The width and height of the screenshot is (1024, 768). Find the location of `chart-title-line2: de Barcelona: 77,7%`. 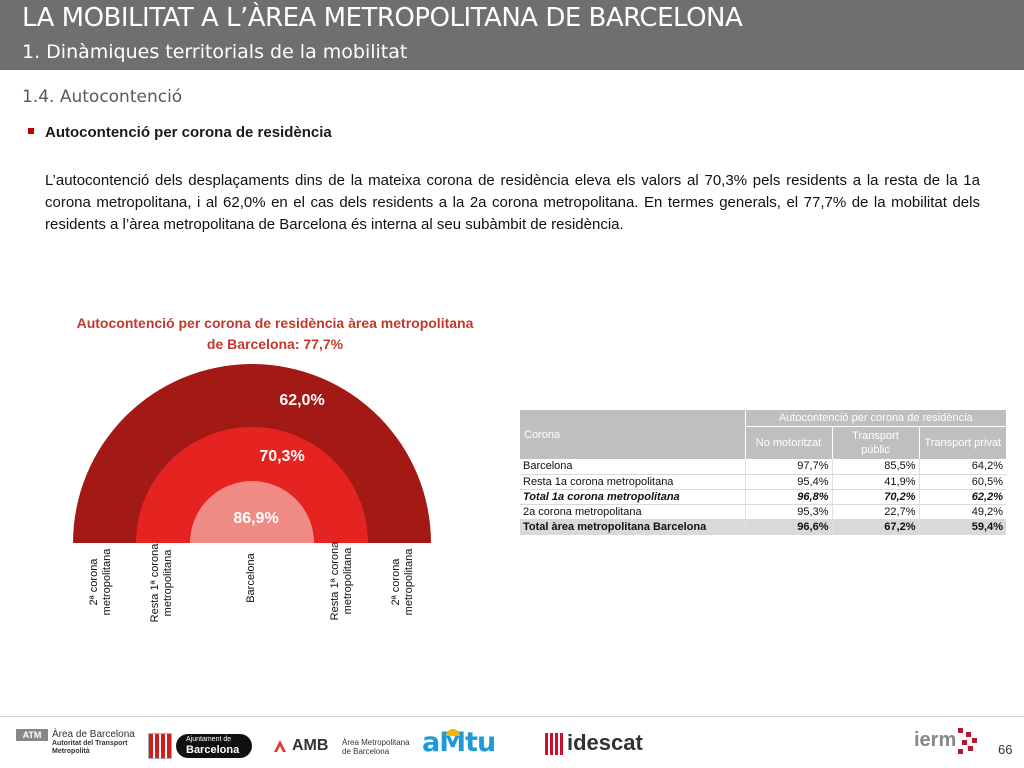

chart-title-line2: de Barcelona: 77,7% is located at coordinates (275, 344).